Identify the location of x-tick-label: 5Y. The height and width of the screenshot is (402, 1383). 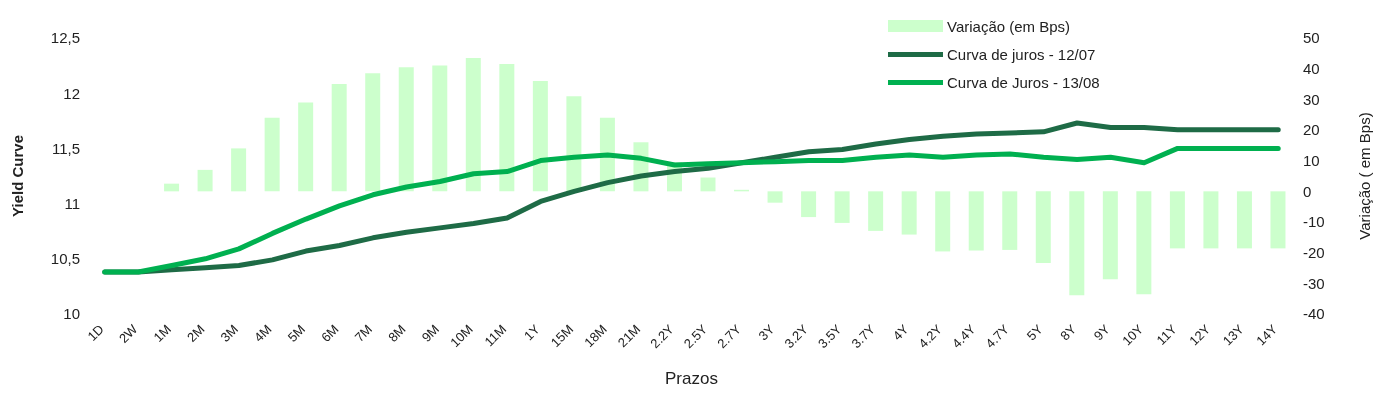
(1034, 332).